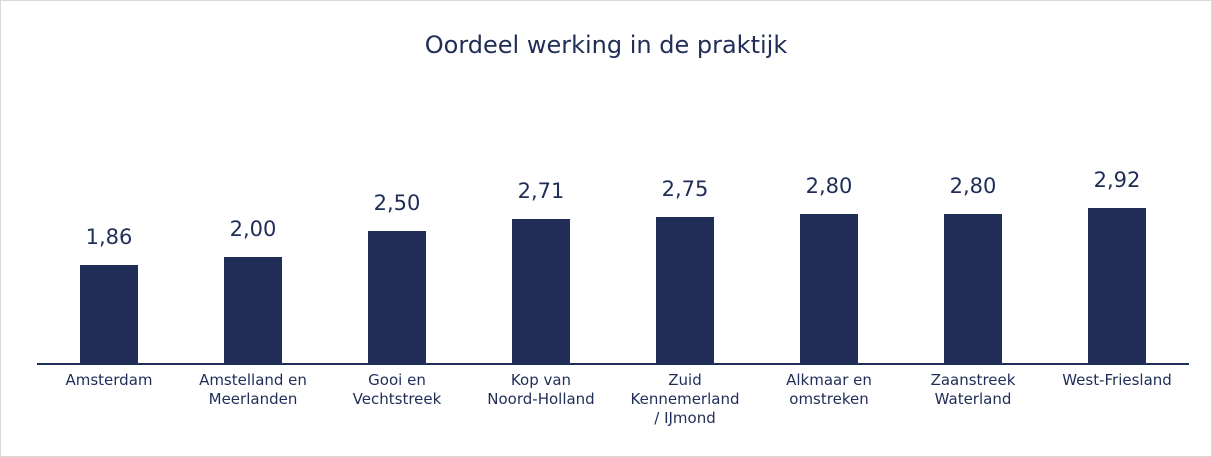 This screenshot has height=457, width=1212. Describe the element at coordinates (1117, 180) in the screenshot. I see `data-label: 2,92` at that location.